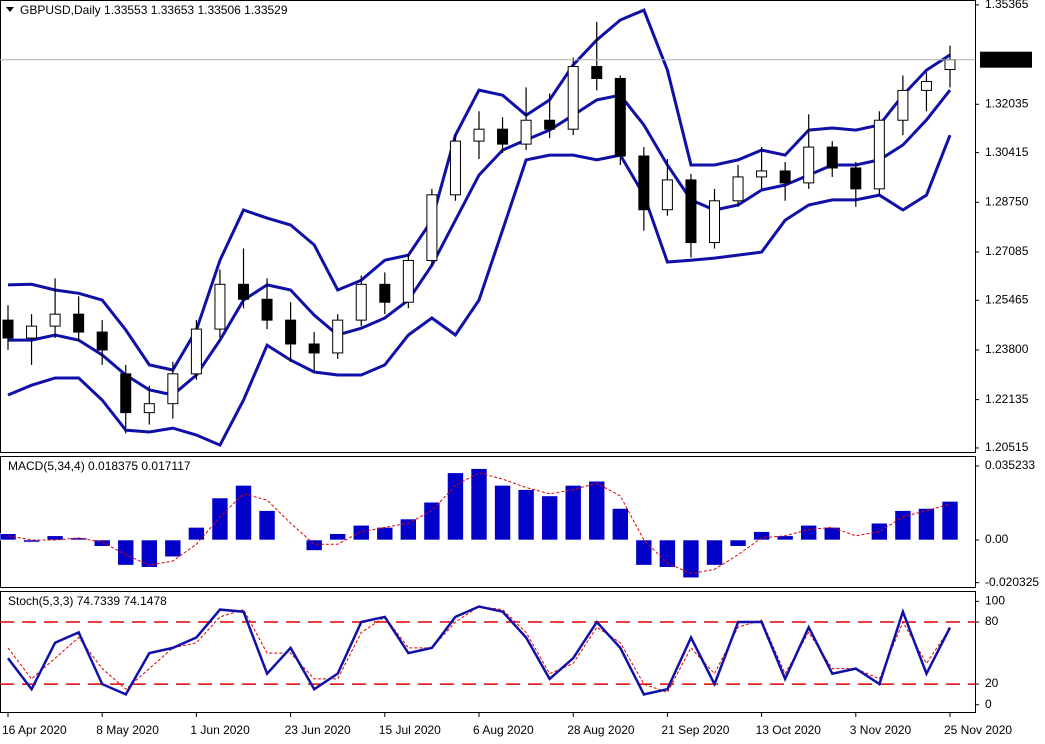  Describe the element at coordinates (1007, 201) in the screenshot. I see `y-tick-label: 1.28750` at that location.